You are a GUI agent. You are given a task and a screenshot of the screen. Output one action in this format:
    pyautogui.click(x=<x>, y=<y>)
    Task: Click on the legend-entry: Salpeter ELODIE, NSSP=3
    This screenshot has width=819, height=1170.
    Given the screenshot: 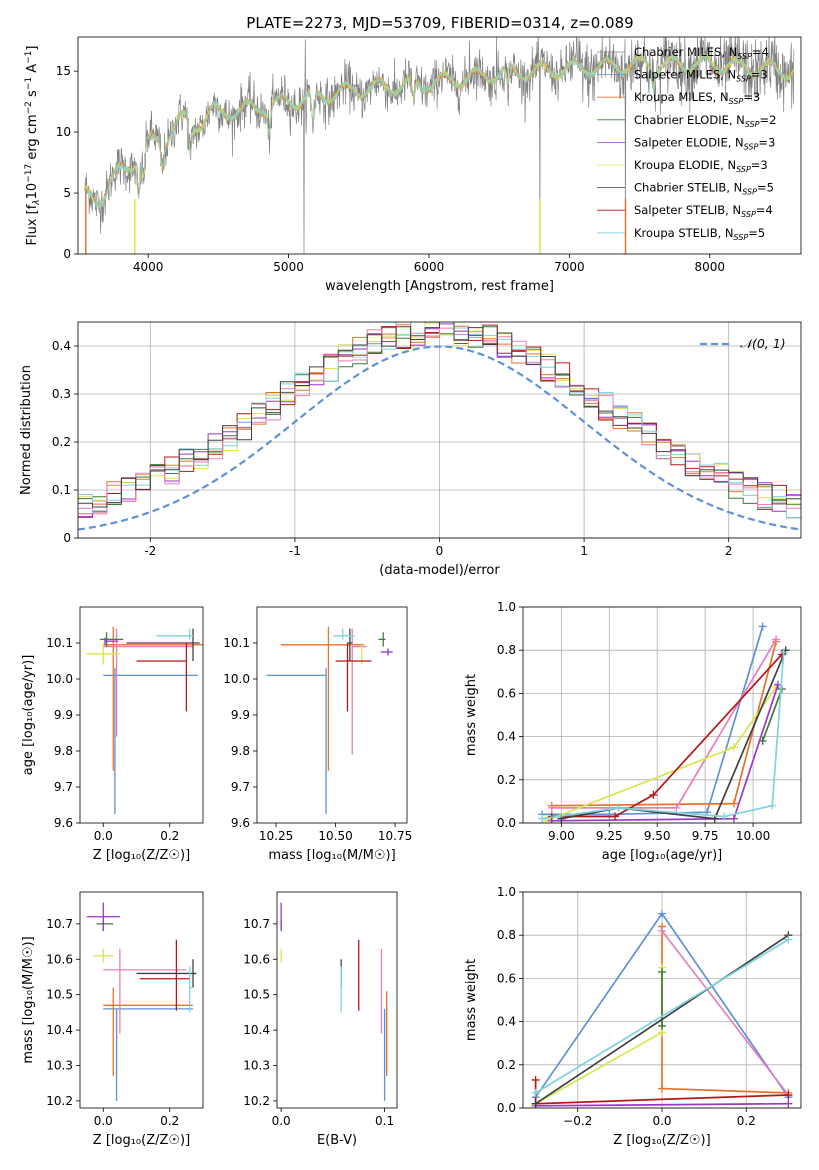 What is the action you would take?
    pyautogui.click(x=704, y=143)
    